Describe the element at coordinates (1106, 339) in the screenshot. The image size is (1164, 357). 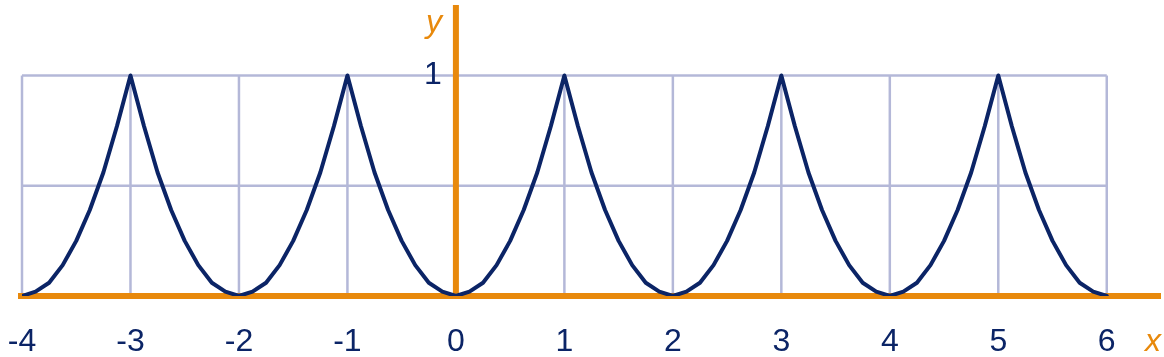
I see `x-tick-label: 6` at that location.